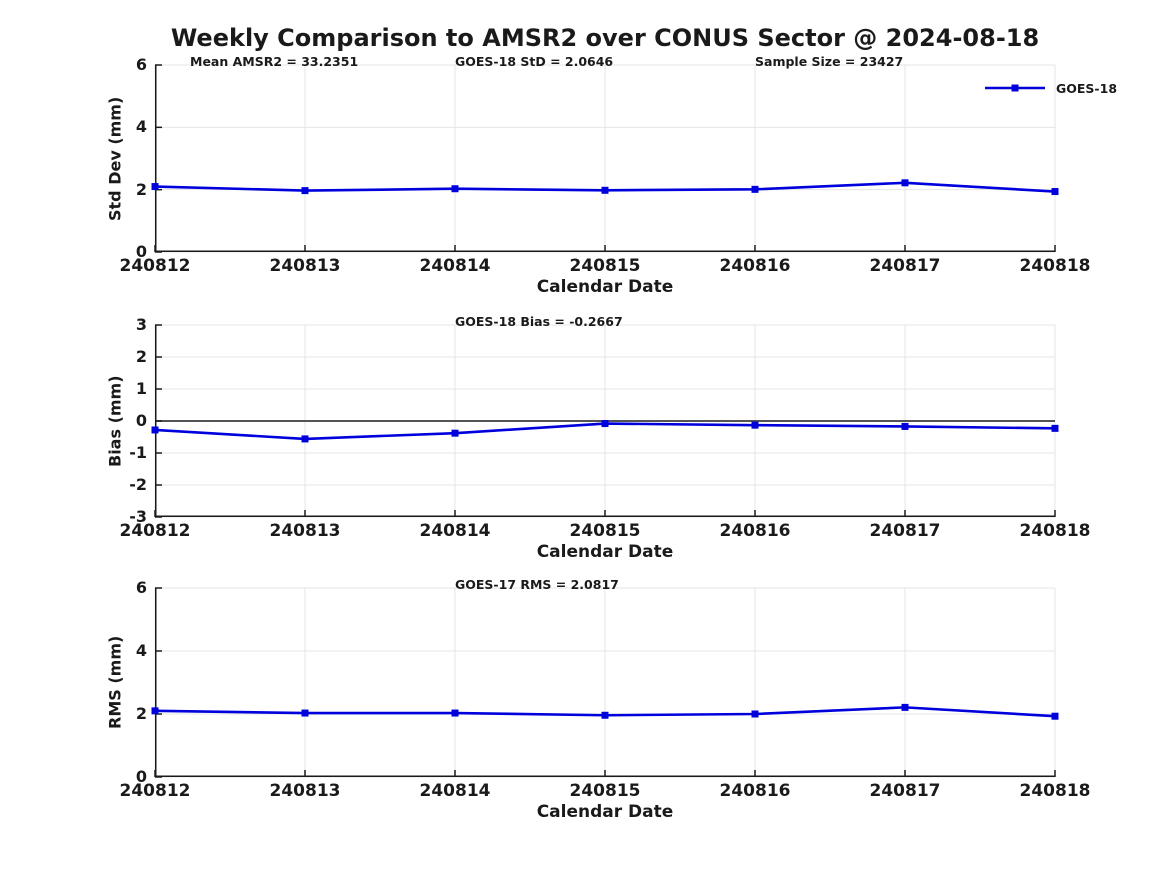 Image resolution: width=1167 pixels, height=875 pixels. I want to click on stat-annotation: Sample Size = 23427, so click(829, 61).